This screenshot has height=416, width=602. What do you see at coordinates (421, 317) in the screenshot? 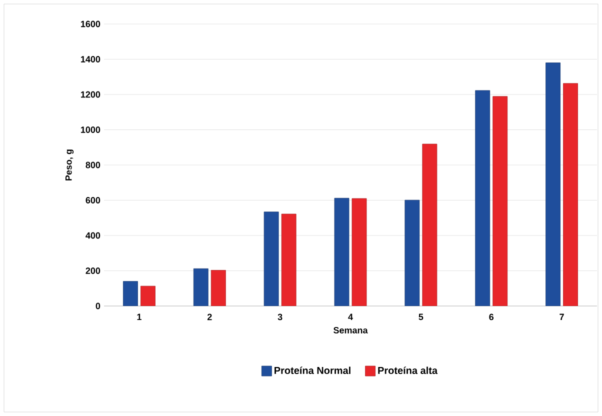
I see `x-tick-label: 5` at bounding box center [421, 317].